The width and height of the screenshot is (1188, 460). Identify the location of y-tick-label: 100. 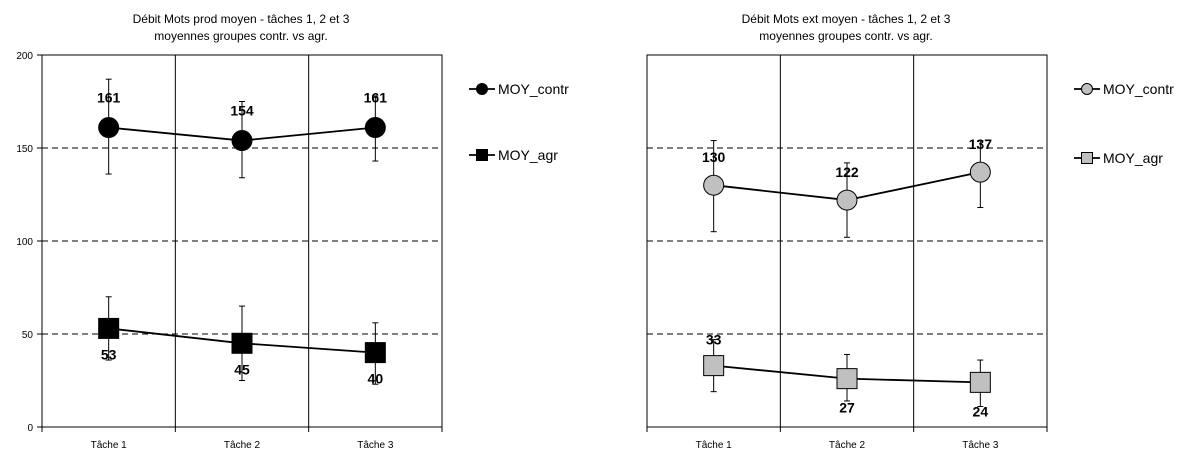
(24, 242).